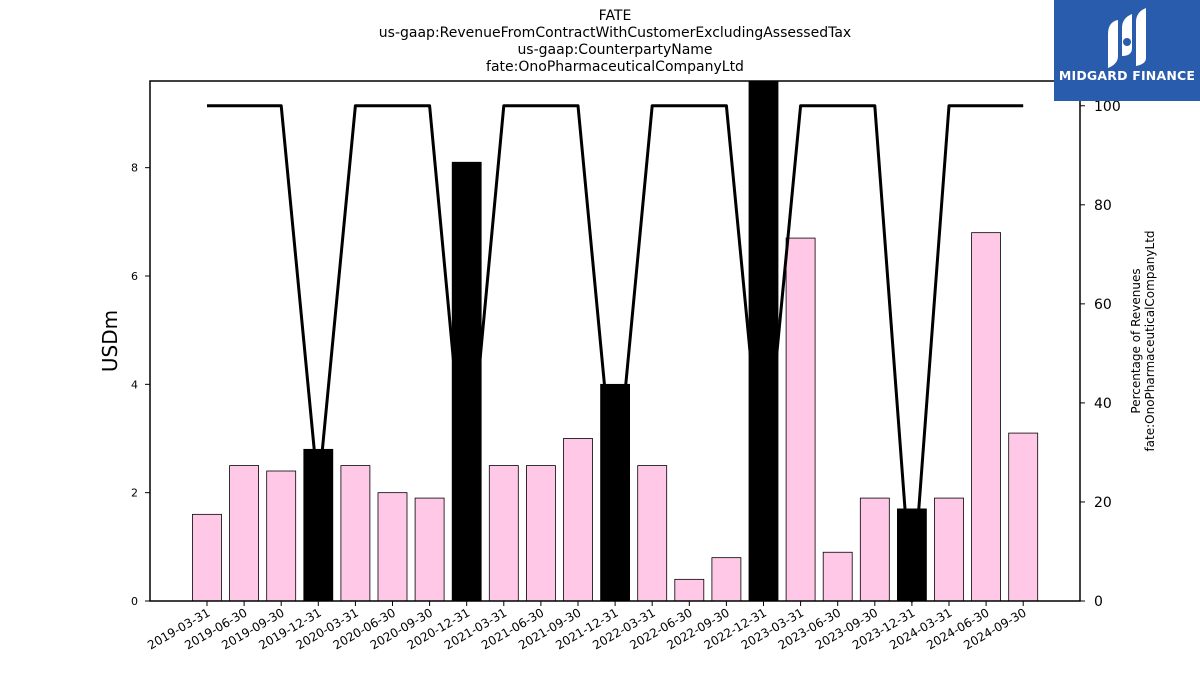 The height and width of the screenshot is (675, 1200). What do you see at coordinates (1098, 602) in the screenshot?
I see `y2-tick-label-0: 0` at bounding box center [1098, 602].